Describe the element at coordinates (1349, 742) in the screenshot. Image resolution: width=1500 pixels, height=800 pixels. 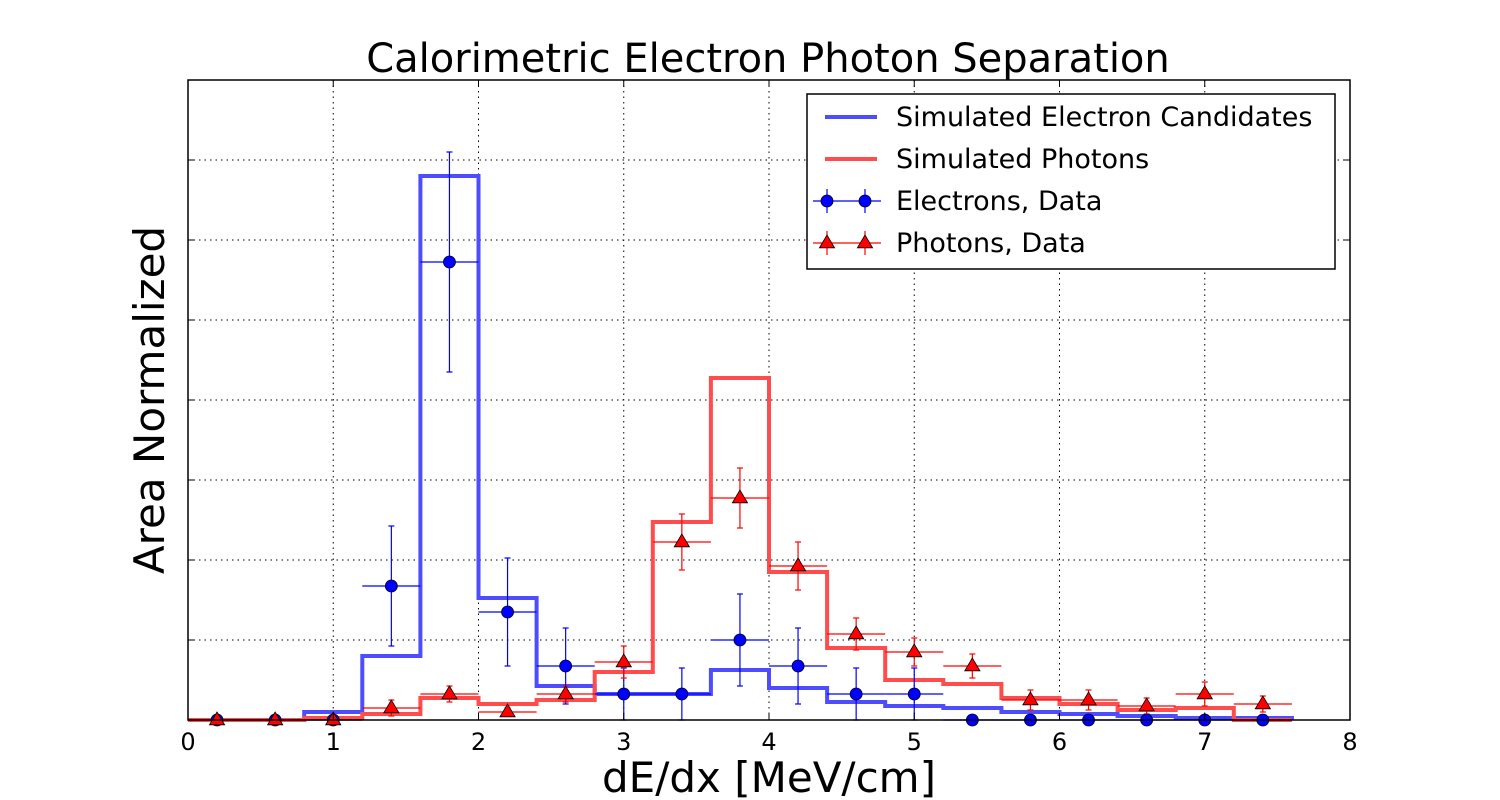
I see `x-tick-label: 8` at that location.